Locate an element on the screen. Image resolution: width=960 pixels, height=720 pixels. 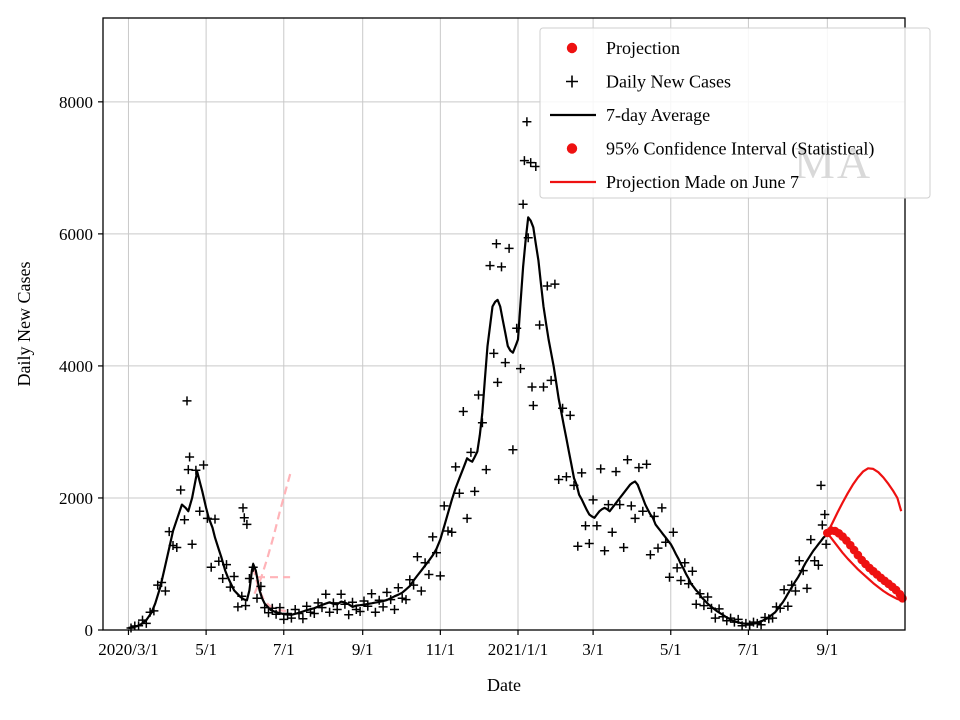
legend-entry-label: Projection is located at coordinates (643, 48).